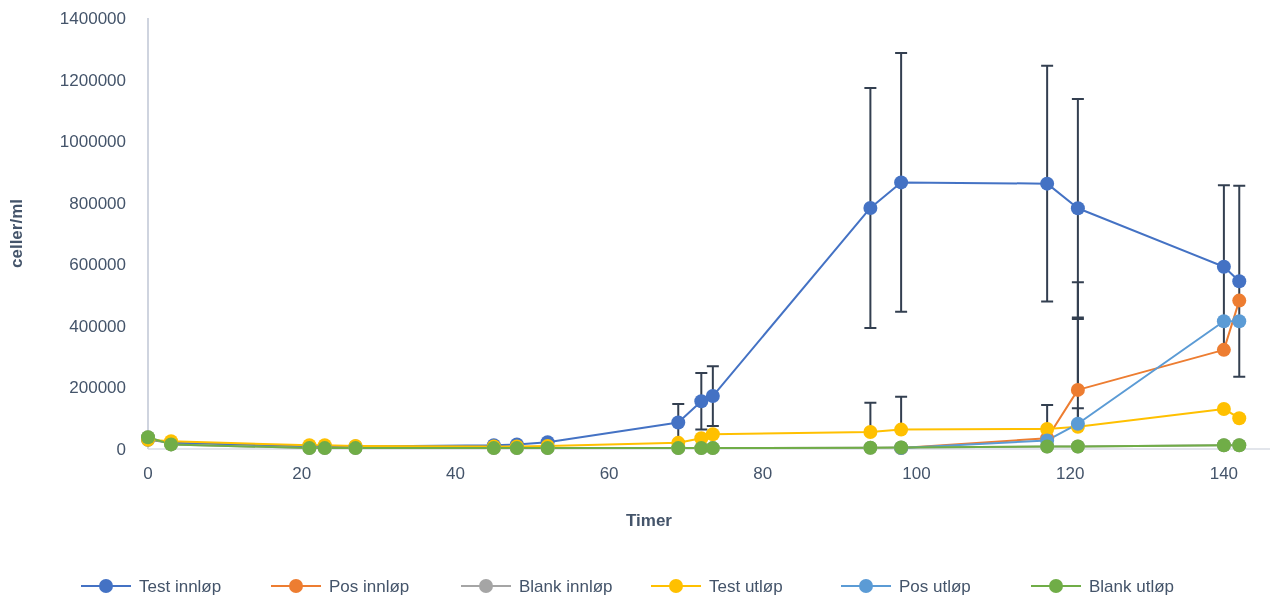  What do you see at coordinates (455, 473) in the screenshot?
I see `x-tick-label: 40` at bounding box center [455, 473].